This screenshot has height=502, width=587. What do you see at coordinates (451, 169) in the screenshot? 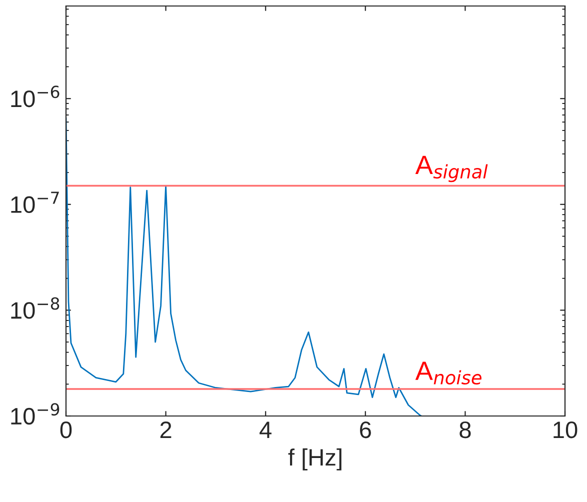
I see `ref-line-label: A$_{signal}$` at bounding box center [451, 169].